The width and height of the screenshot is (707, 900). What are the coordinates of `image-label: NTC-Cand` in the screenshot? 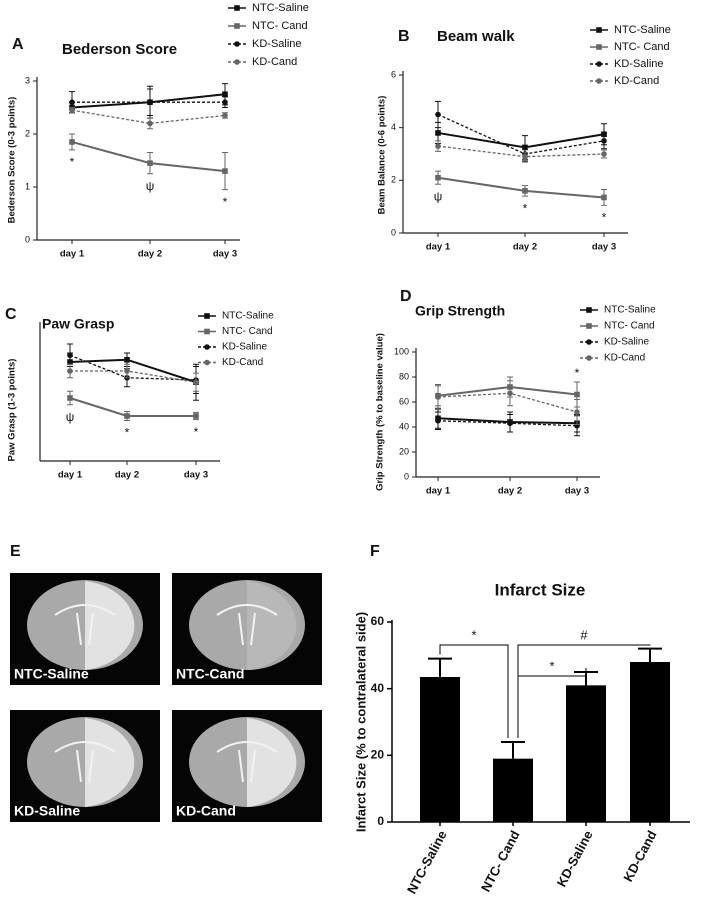 It's located at (210, 674).